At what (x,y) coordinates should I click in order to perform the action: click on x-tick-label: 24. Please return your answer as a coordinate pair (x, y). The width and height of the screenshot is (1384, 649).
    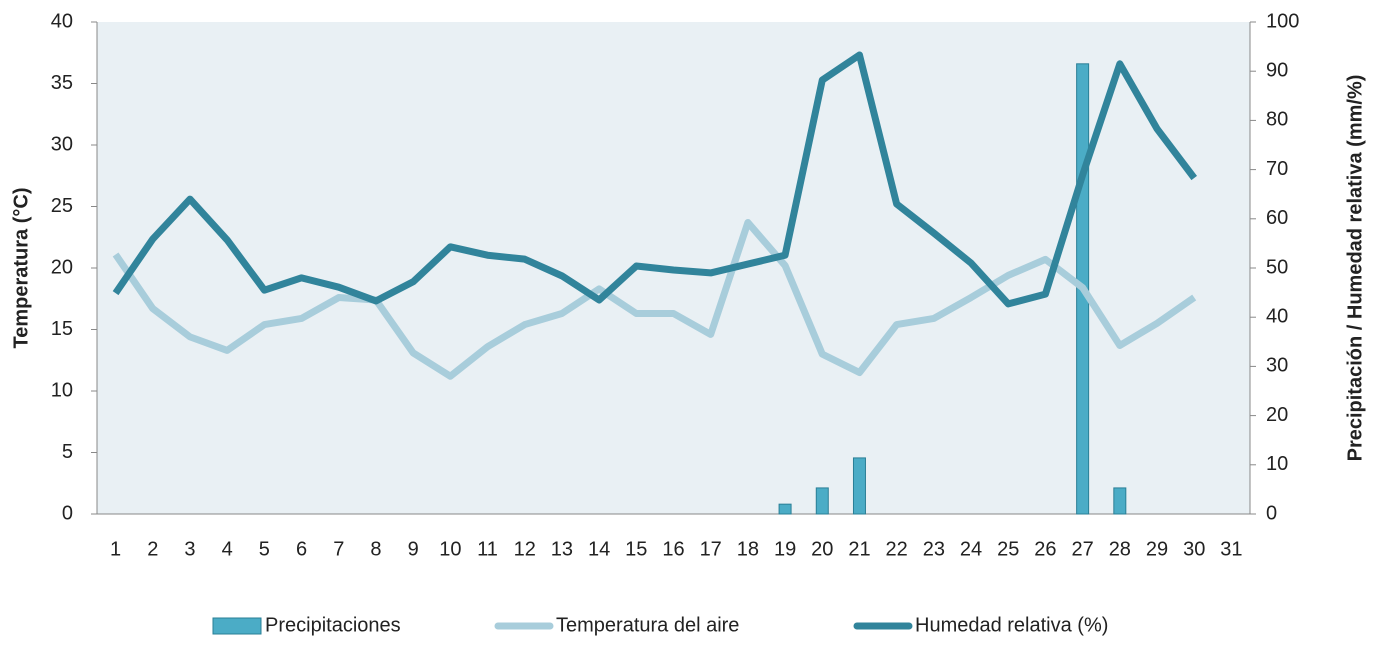
    Looking at the image, I should click on (971, 549).